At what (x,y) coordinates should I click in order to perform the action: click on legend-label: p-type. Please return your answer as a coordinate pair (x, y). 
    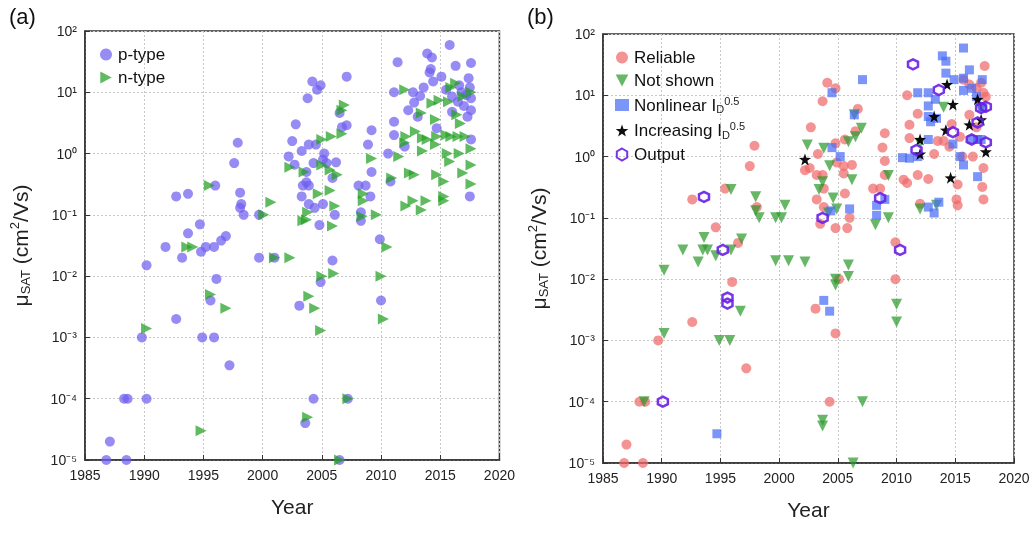
    Looking at the image, I should click on (142, 54).